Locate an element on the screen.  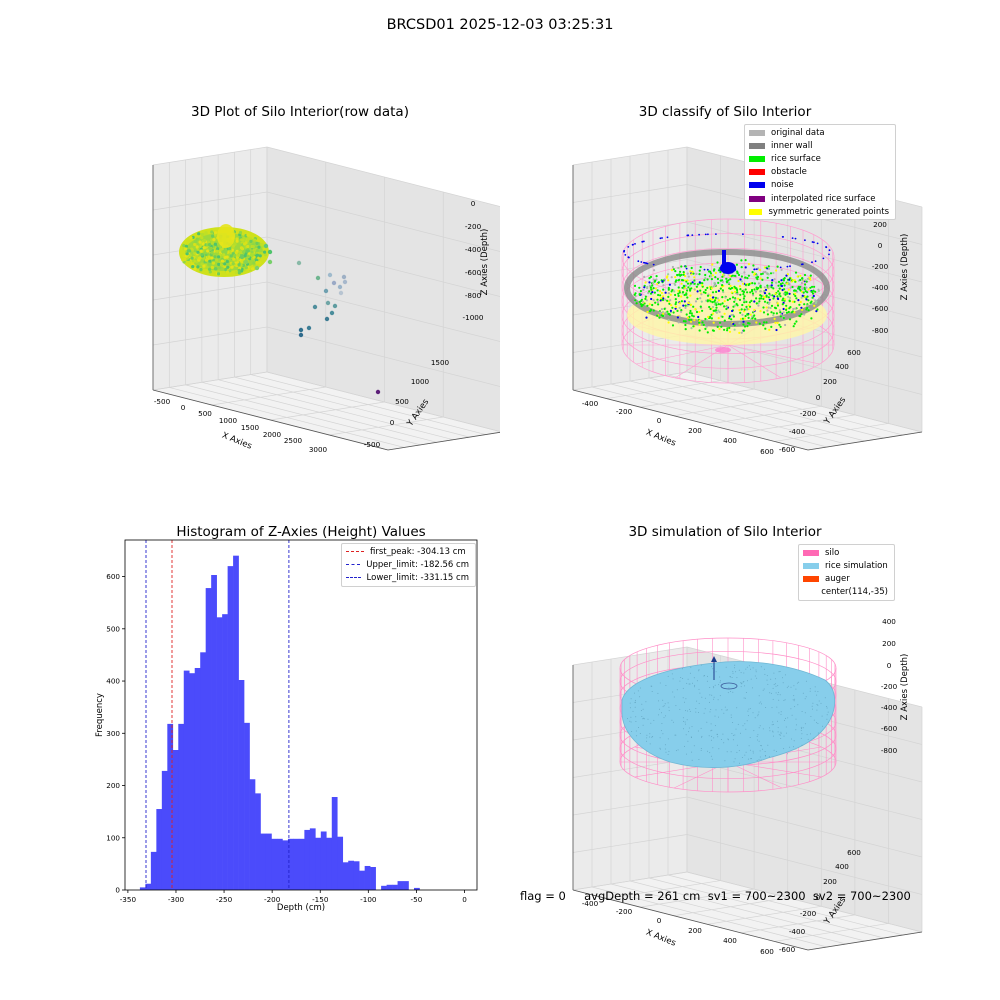
y-tick-label: 200 is located at coordinates (830, 381).